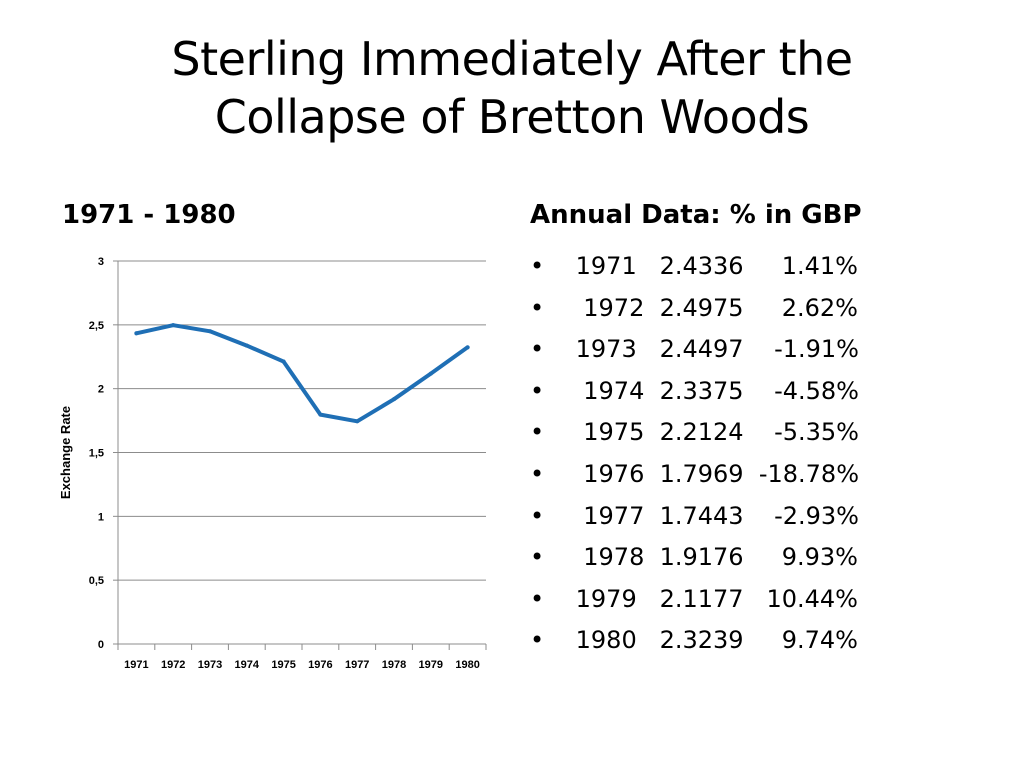  What do you see at coordinates (96, 454) in the screenshot?
I see `y-tick-label: 1,5` at bounding box center [96, 454].